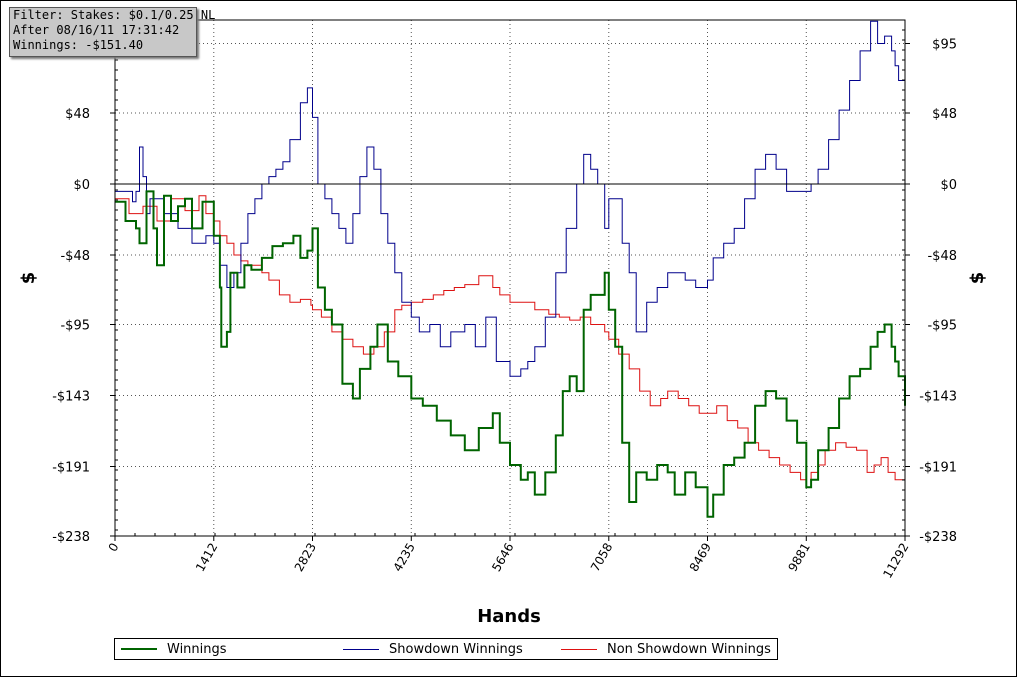 This screenshot has height=677, width=1017. I want to click on legend-item-non-showdown: Non Showdown Winnings, so click(666, 649).